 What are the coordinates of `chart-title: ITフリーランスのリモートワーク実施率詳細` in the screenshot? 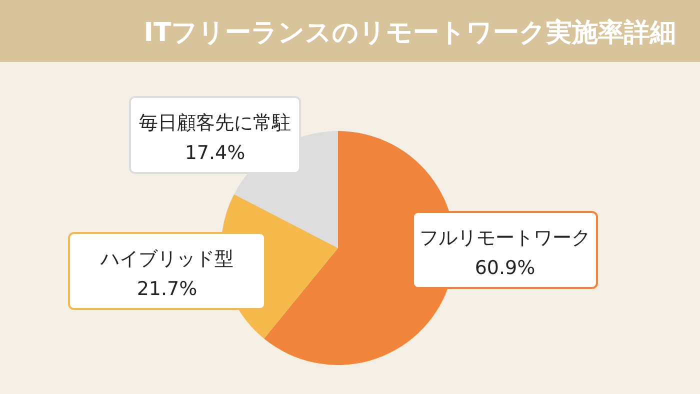 It's located at (410, 33).